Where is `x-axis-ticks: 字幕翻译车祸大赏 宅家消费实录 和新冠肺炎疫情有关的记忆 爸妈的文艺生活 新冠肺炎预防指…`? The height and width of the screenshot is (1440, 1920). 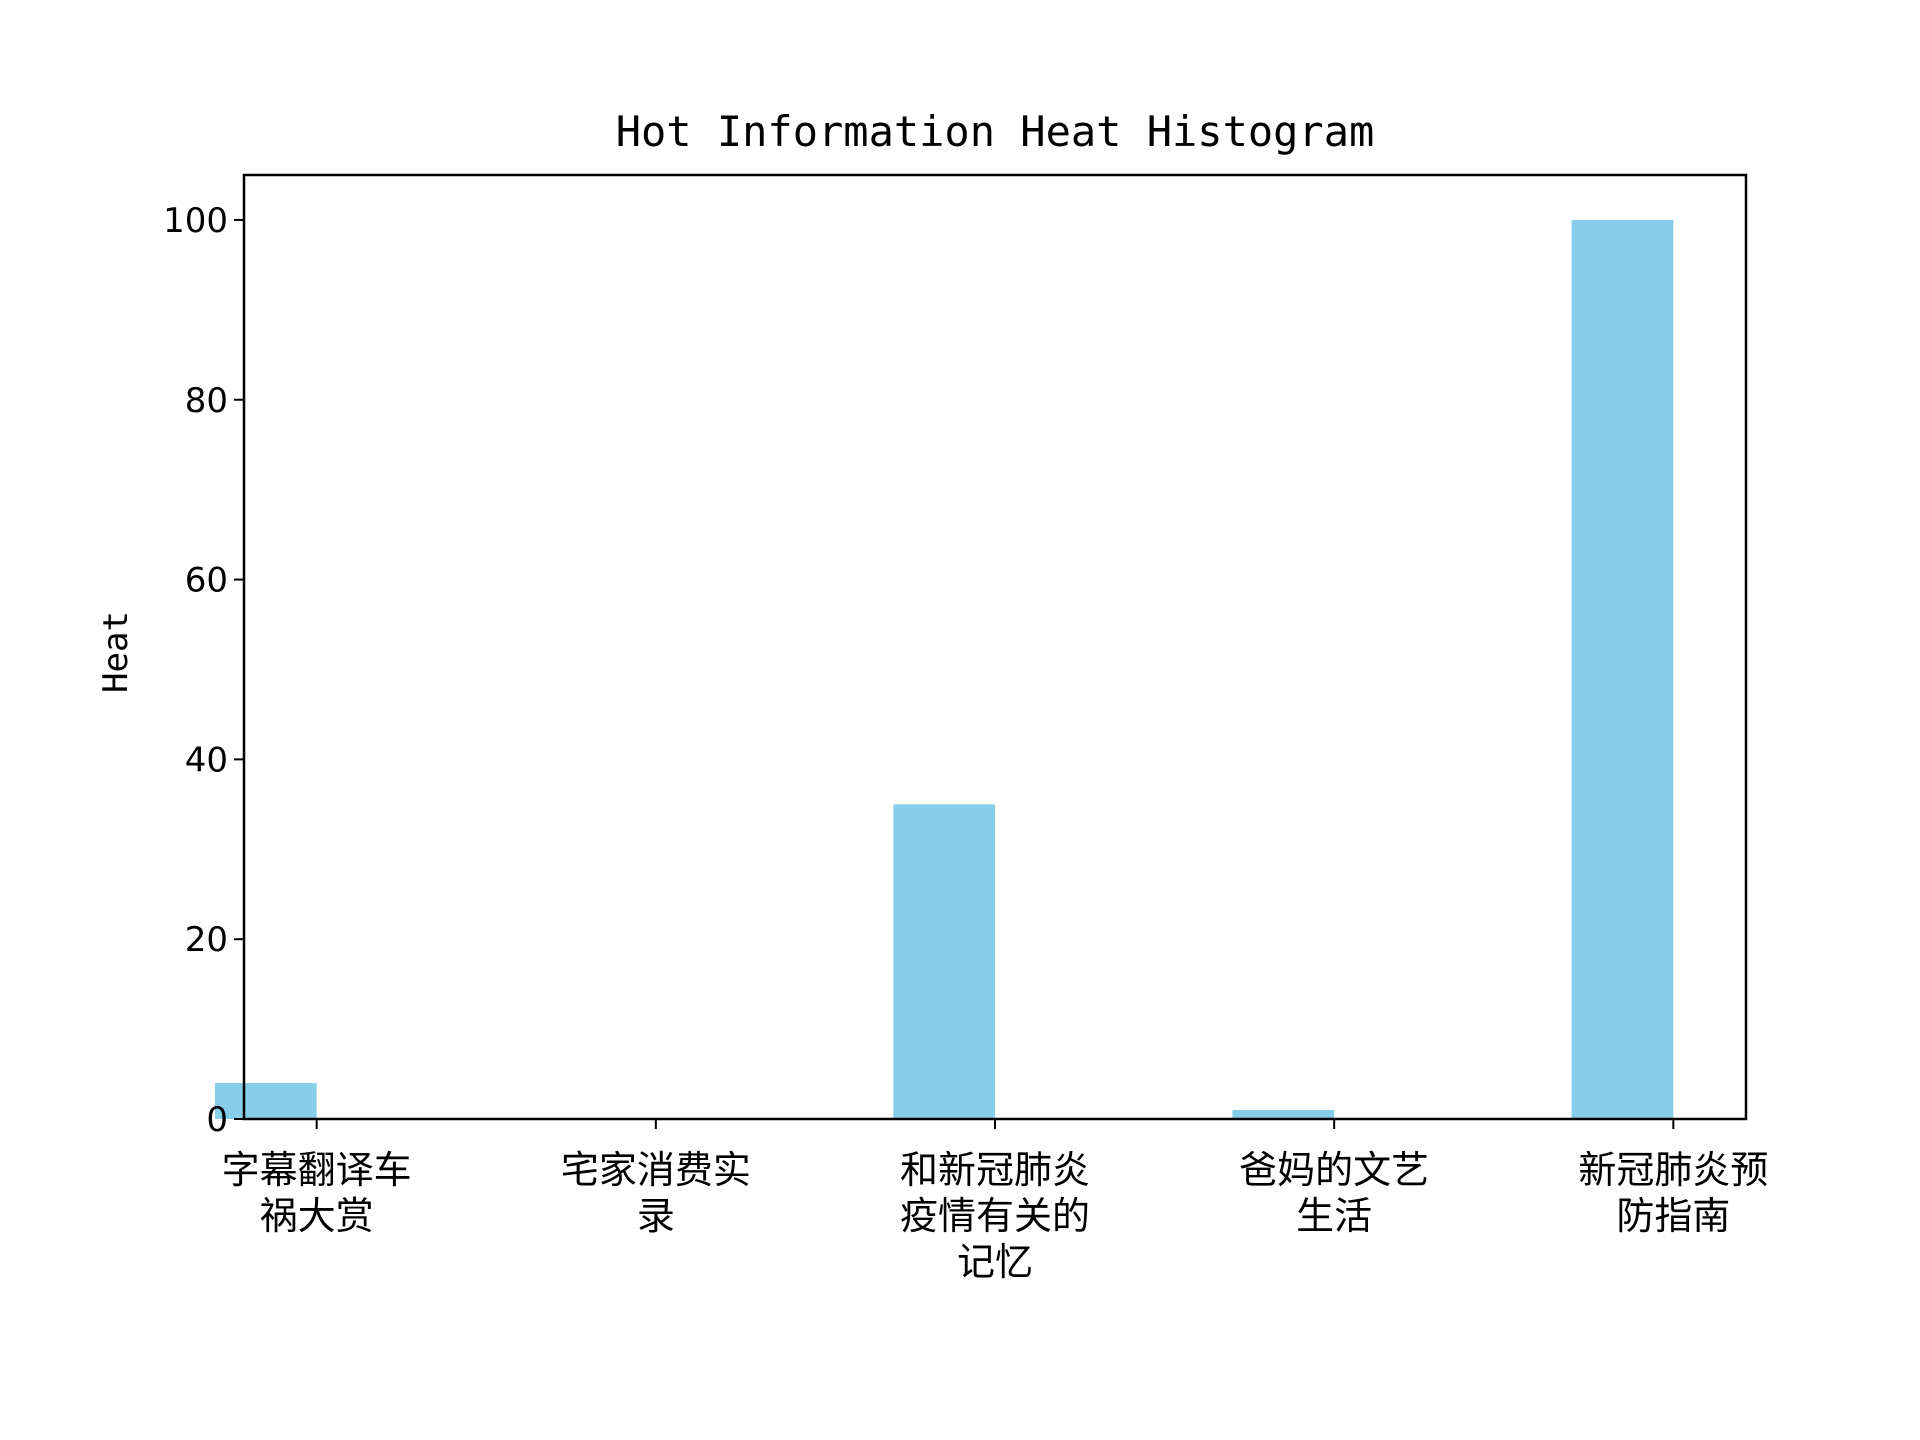 x-axis-ticks: 字幕翻译车祸大赏 宅家消费实录 和新冠肺炎疫情有关的记忆 爸妈的文艺生活 新冠肺炎预防指… is located at coordinates (995, 1201).